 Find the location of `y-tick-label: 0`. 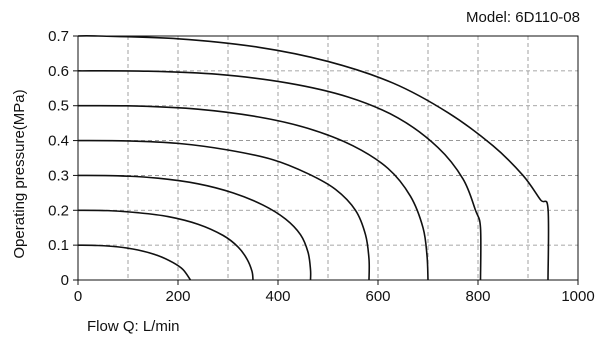

y-tick-label: 0 is located at coordinates (65, 280).